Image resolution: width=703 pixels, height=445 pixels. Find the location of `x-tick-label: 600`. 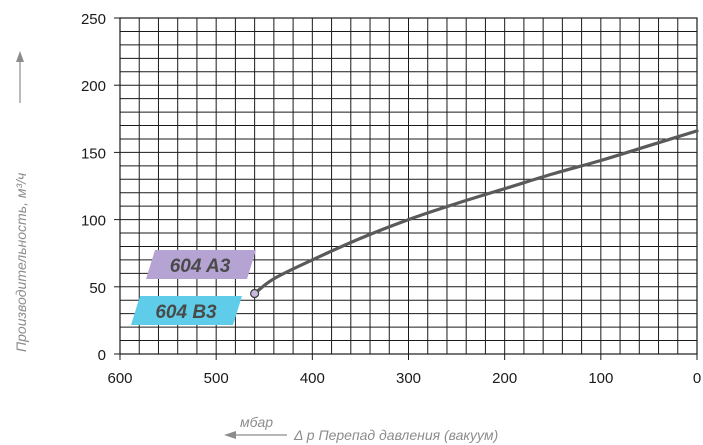

x-tick-label: 600 is located at coordinates (119, 378).